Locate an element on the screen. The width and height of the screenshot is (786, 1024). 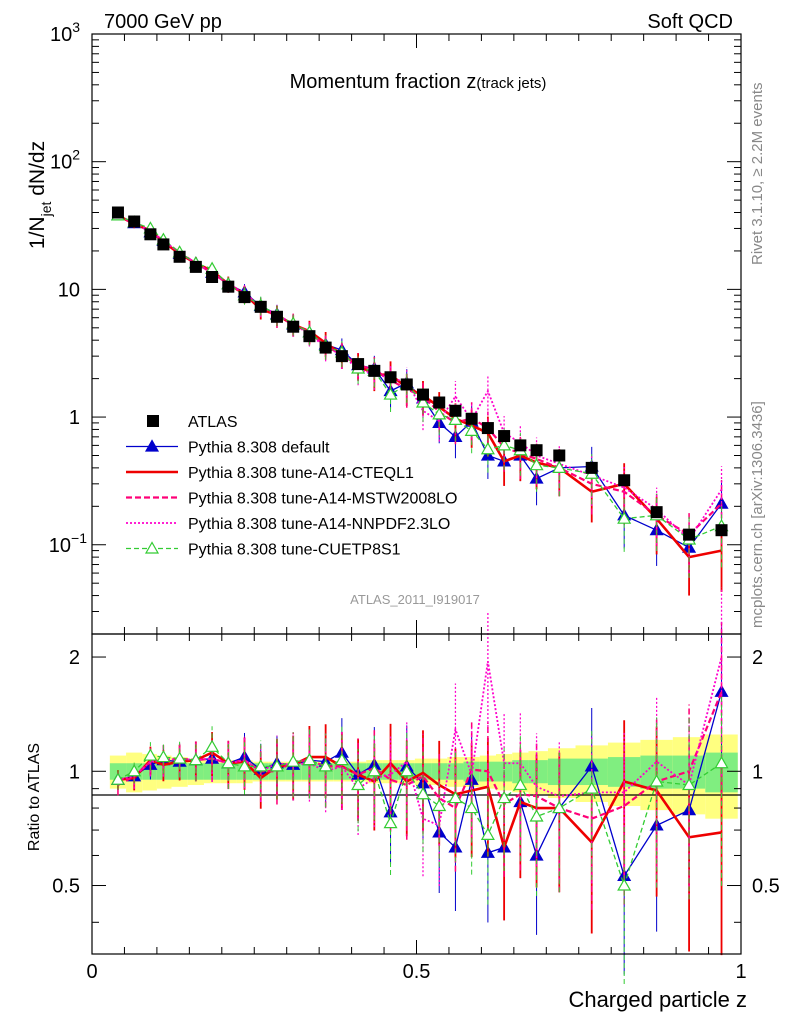
y-tick-exponent: 3 is located at coordinates (76, 27).